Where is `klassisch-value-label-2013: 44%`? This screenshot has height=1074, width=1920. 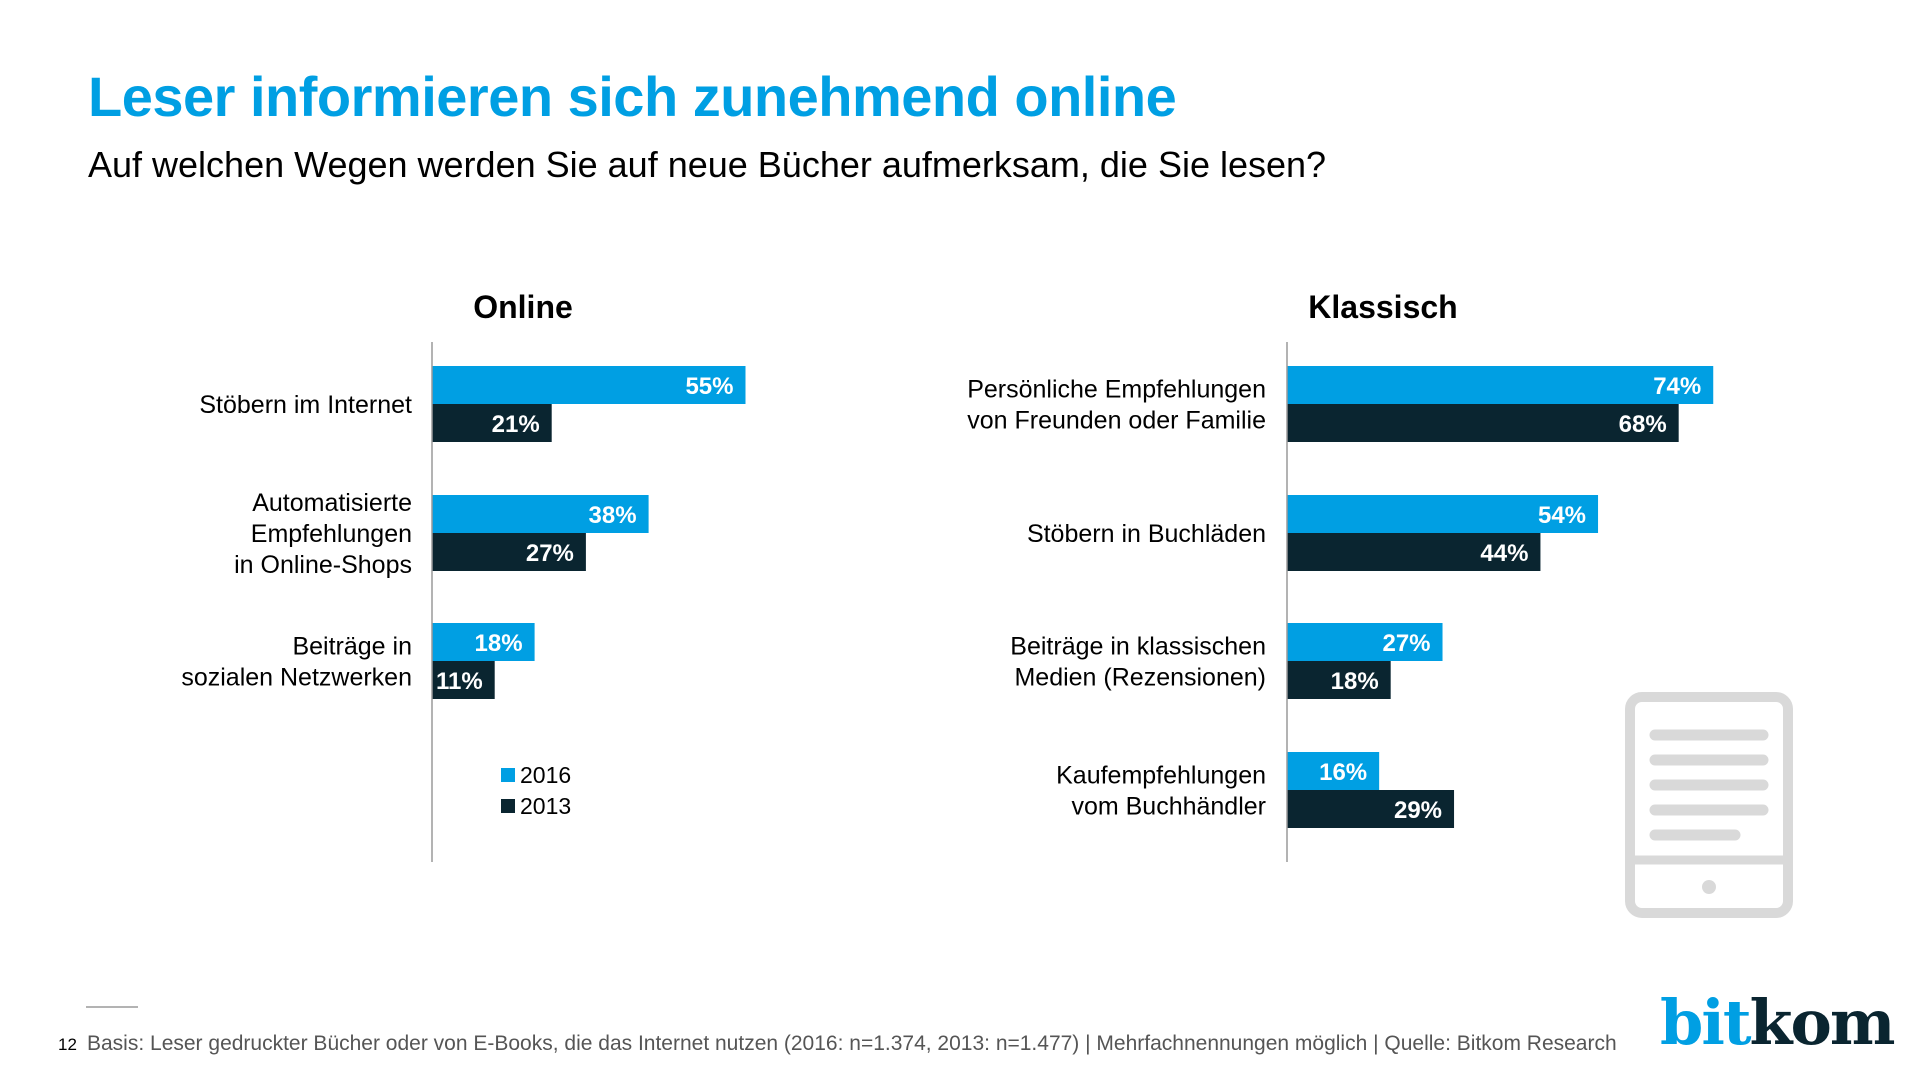
klassisch-value-label-2013: 44% is located at coordinates (1504, 553).